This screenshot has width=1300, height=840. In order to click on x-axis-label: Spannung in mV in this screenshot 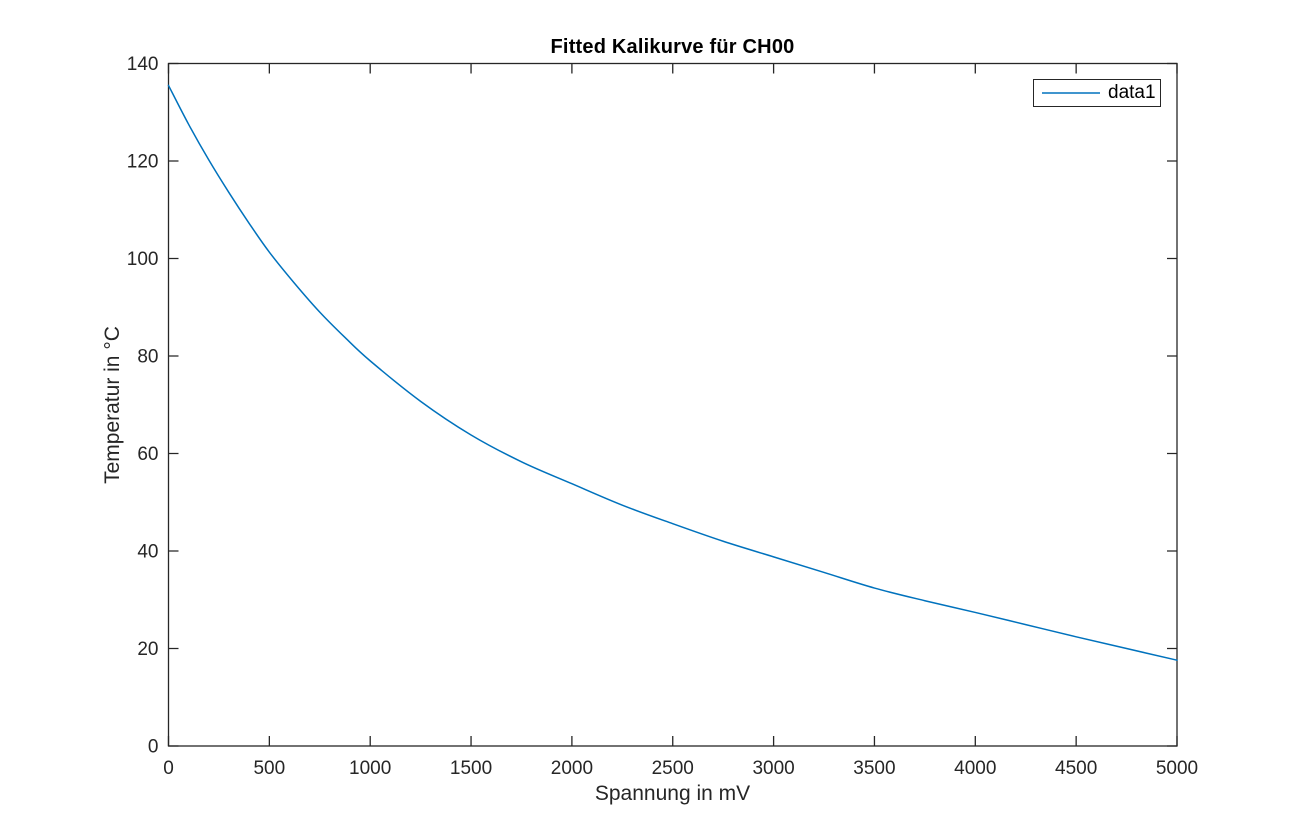, I will do `click(672, 793)`.